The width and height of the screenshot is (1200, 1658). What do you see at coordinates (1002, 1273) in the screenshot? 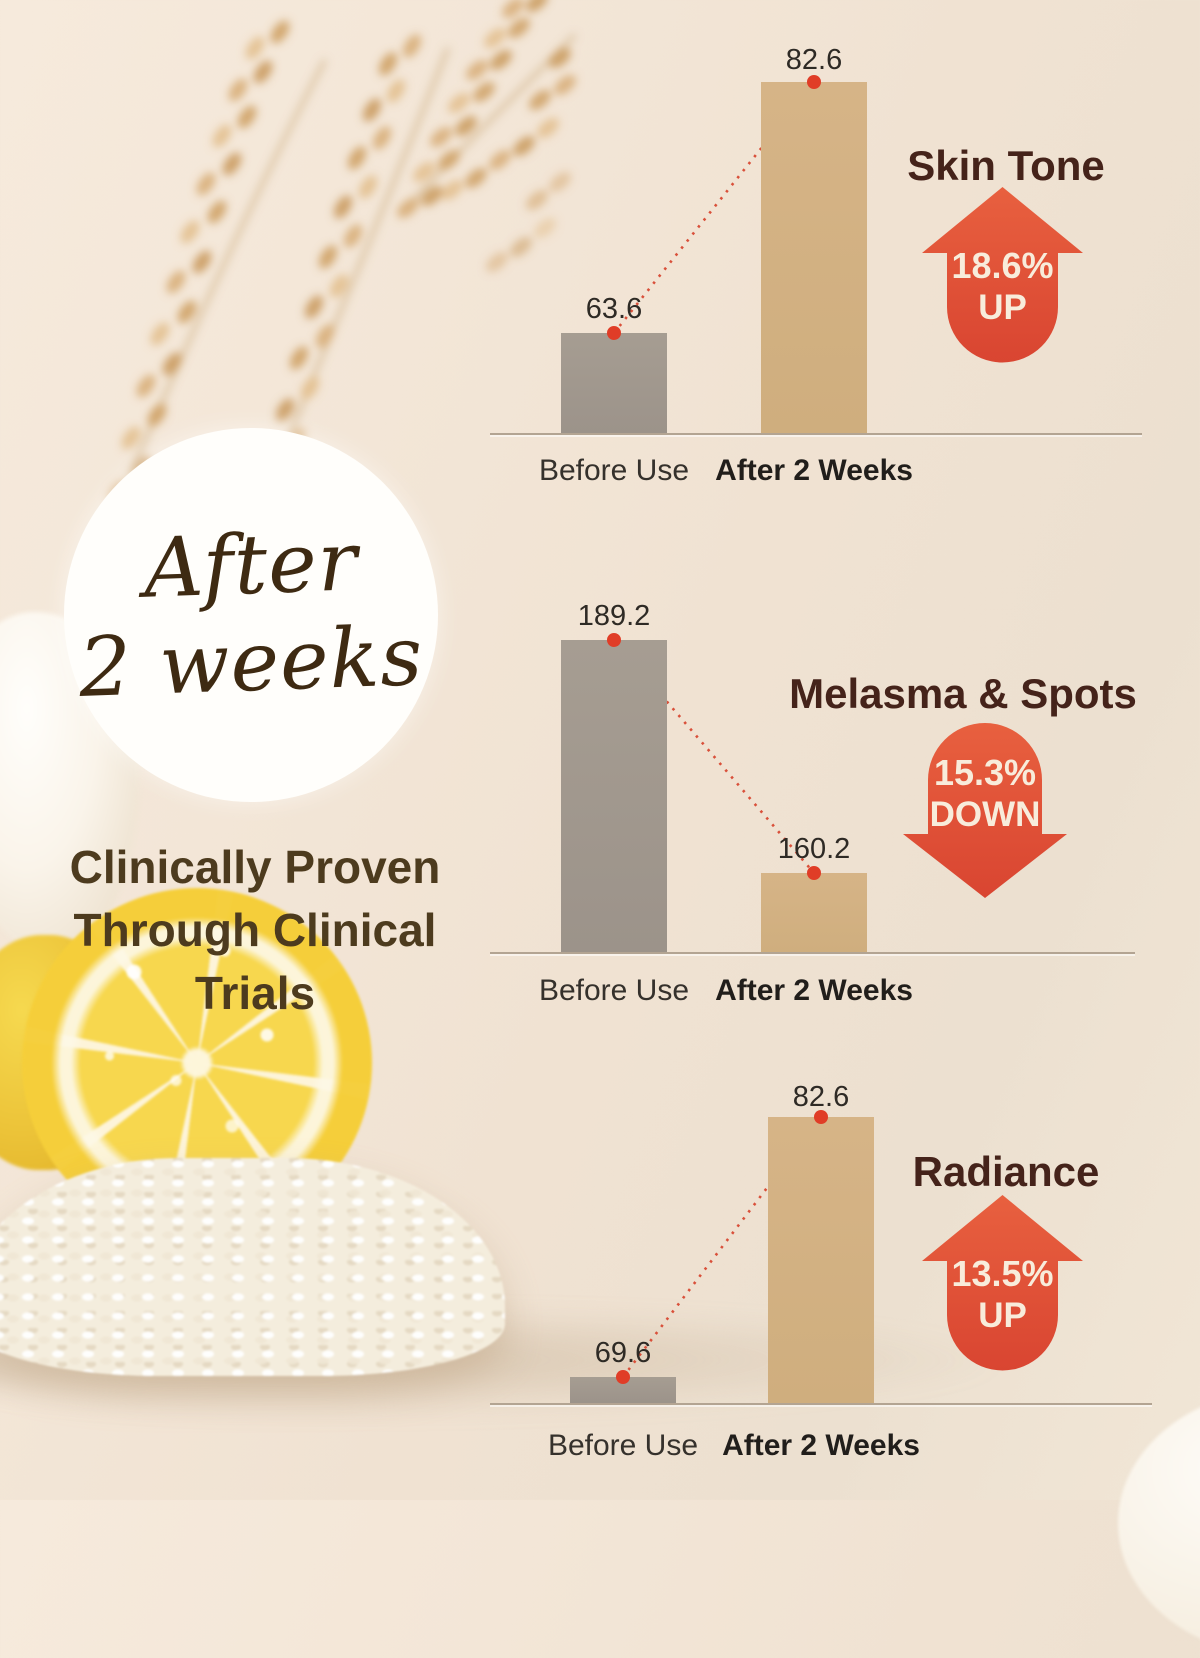
I see `percent-change: 13.5%` at bounding box center [1002, 1273].